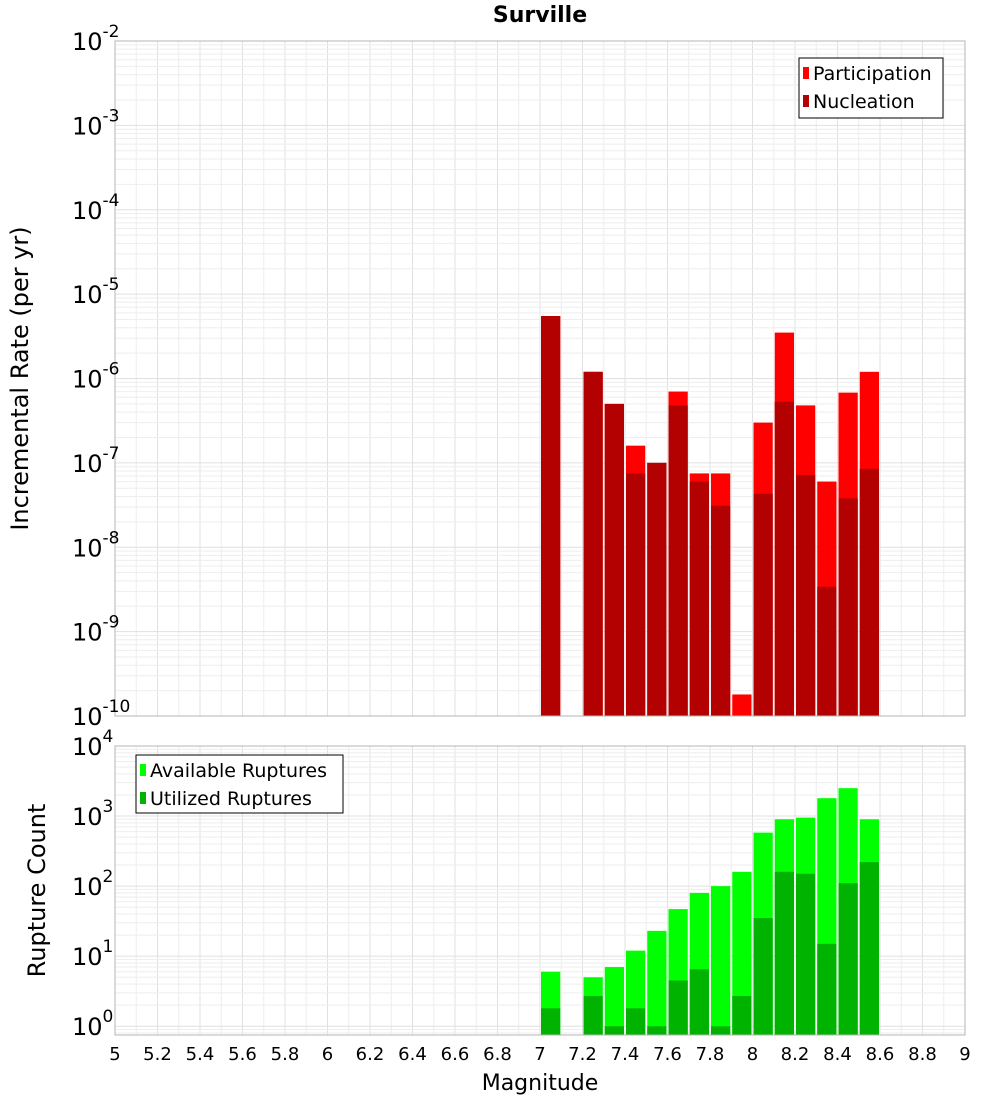  What do you see at coordinates (114, 1054) in the screenshot?
I see `x-tick-label: 5` at bounding box center [114, 1054].